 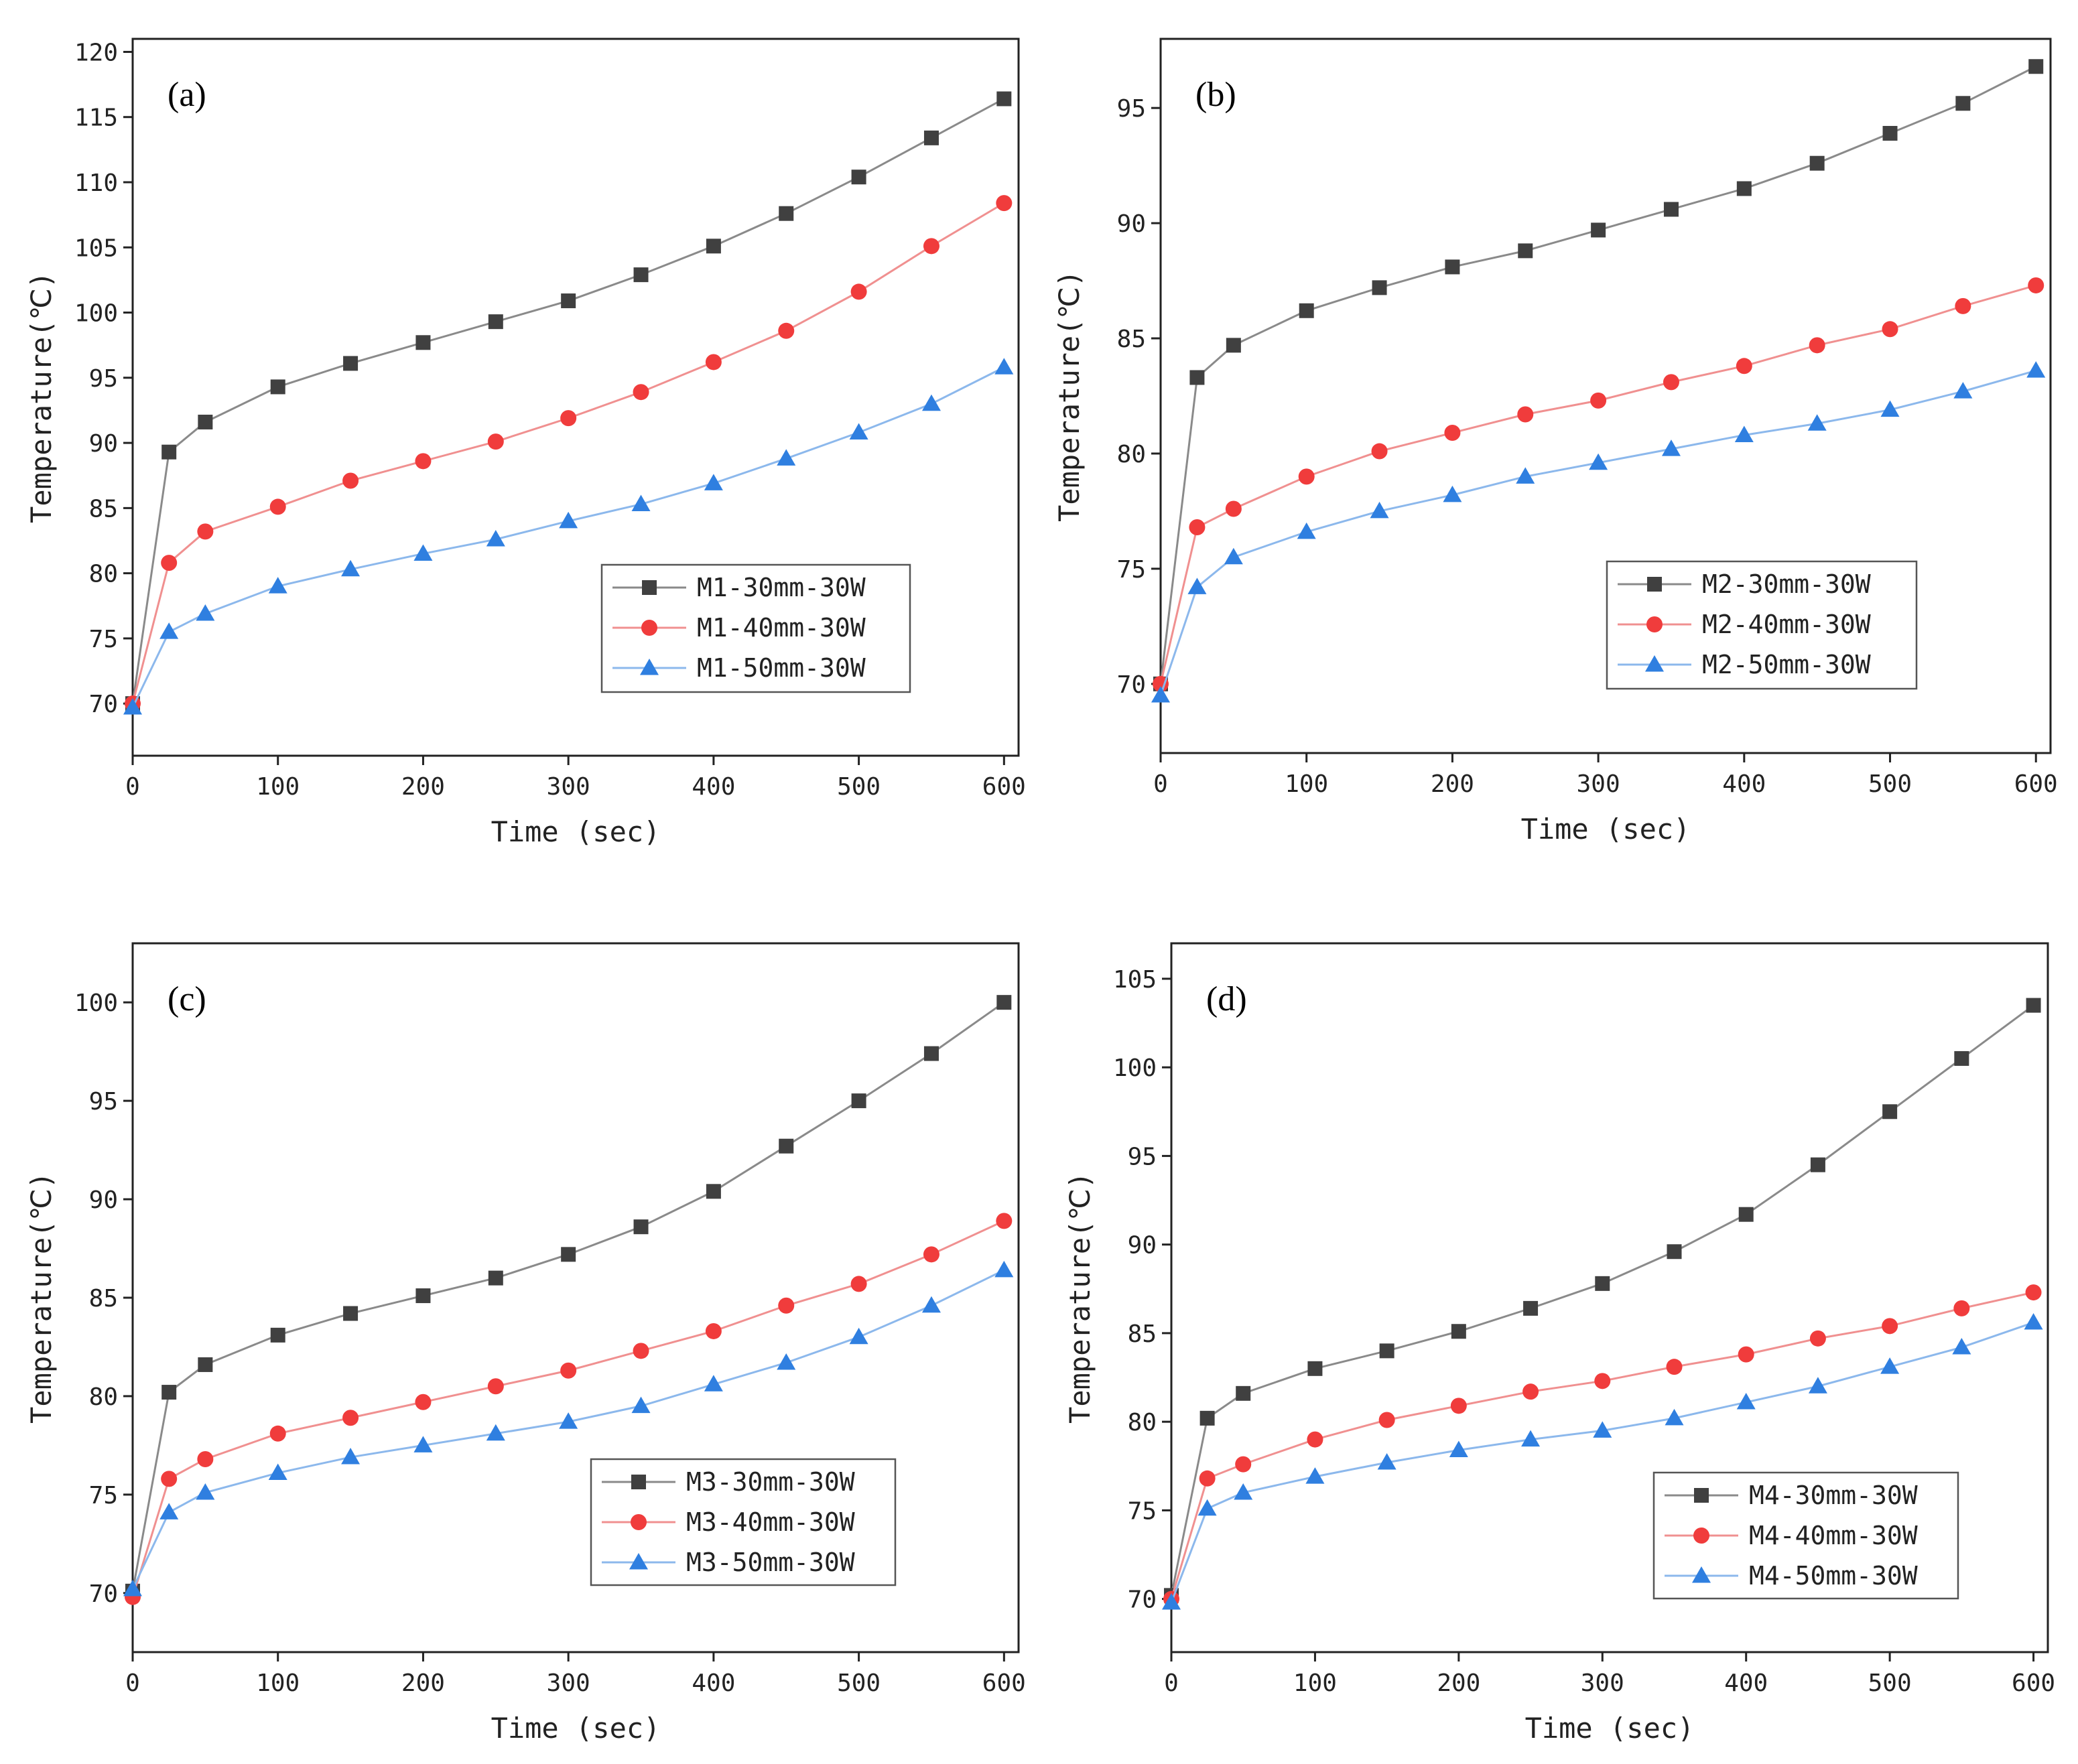 What do you see at coordinates (96, 183) in the screenshot?
I see `y-tick-label: 110` at bounding box center [96, 183].